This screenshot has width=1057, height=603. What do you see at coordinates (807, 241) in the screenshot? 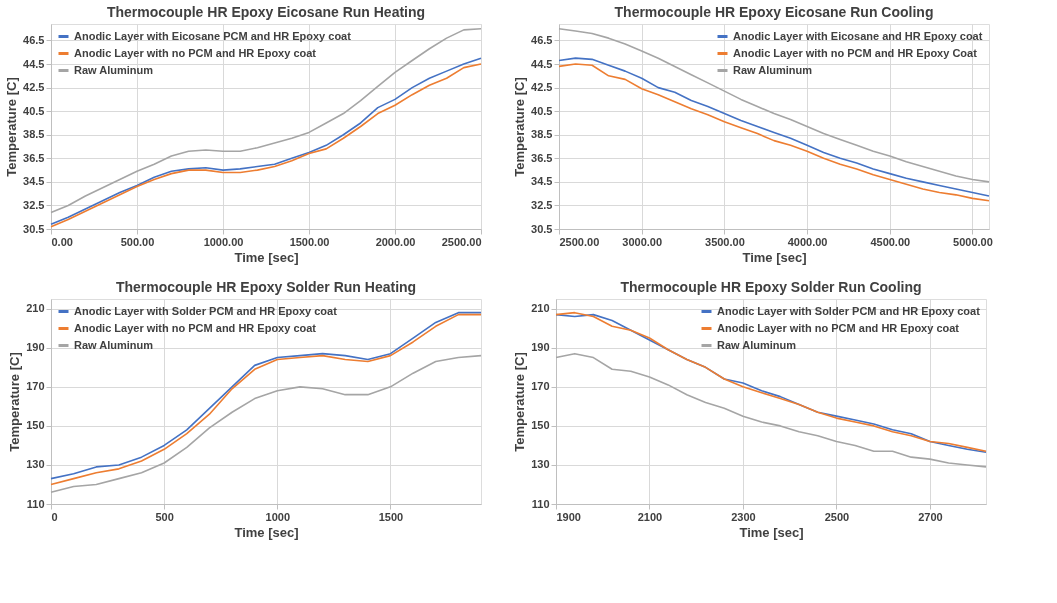
I see `x-tick-label: 4000.00` at bounding box center [807, 241].